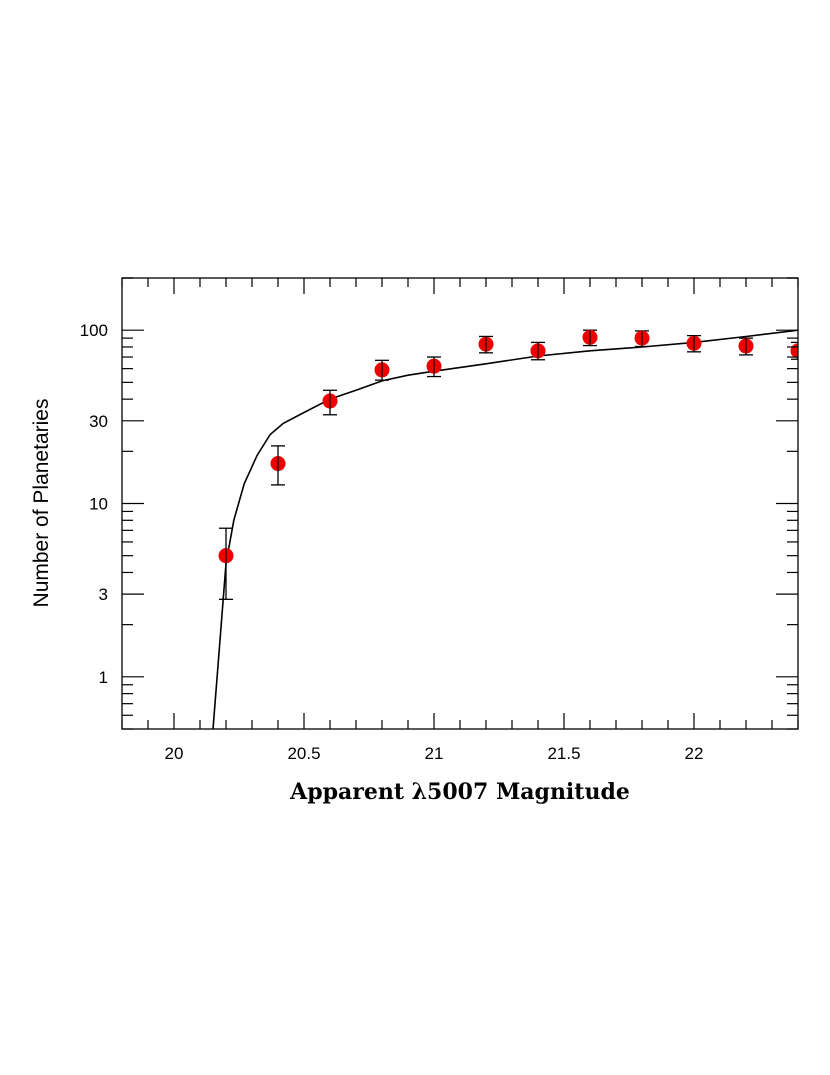 The image size is (830, 1075). What do you see at coordinates (303, 753) in the screenshot?
I see `x-tick-label: 20.5` at bounding box center [303, 753].